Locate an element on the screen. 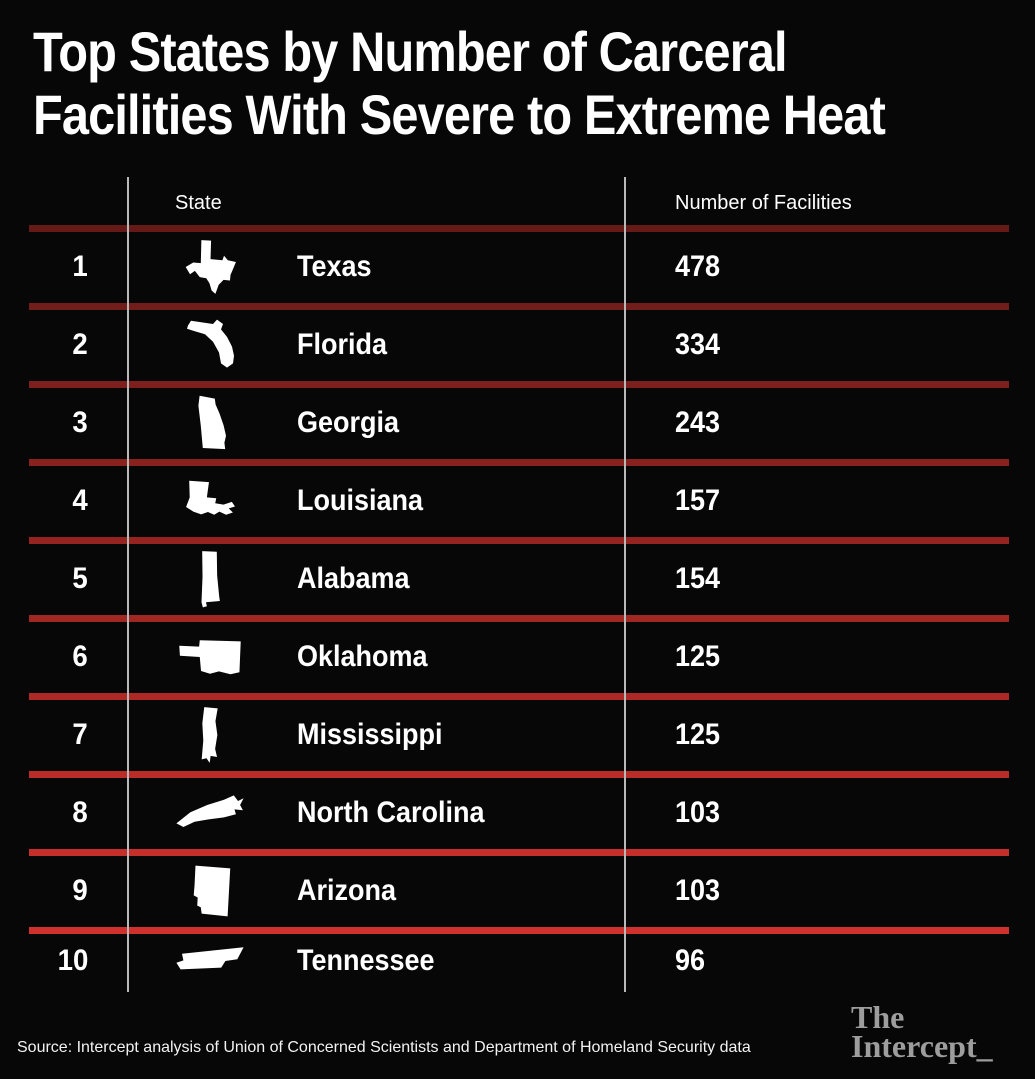 The width and height of the screenshot is (1035, 1079). rank-label: 1 is located at coordinates (80, 266).